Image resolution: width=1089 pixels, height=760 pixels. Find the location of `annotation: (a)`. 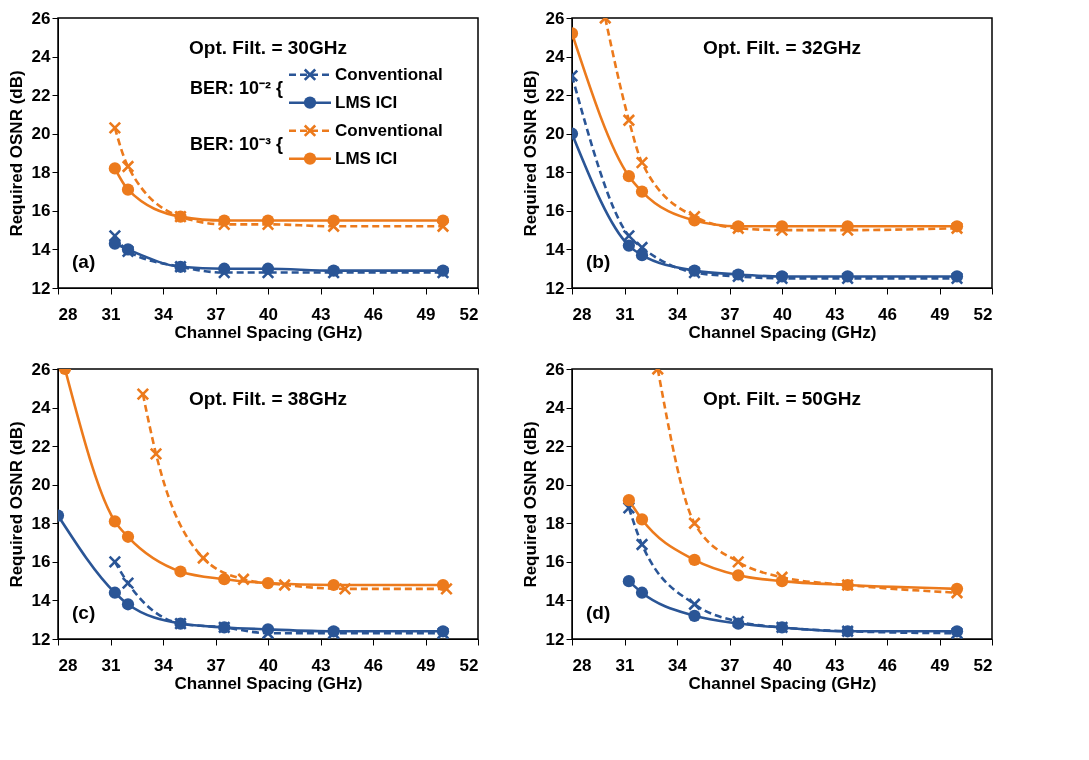

annotation: (a) is located at coordinates (84, 261).